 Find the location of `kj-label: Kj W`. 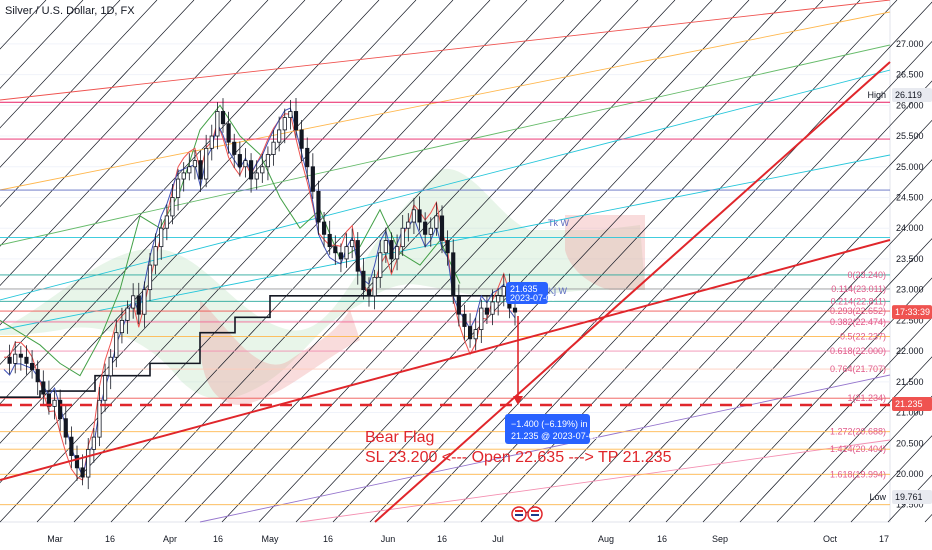

kj-label: Kj W is located at coordinates (558, 291).